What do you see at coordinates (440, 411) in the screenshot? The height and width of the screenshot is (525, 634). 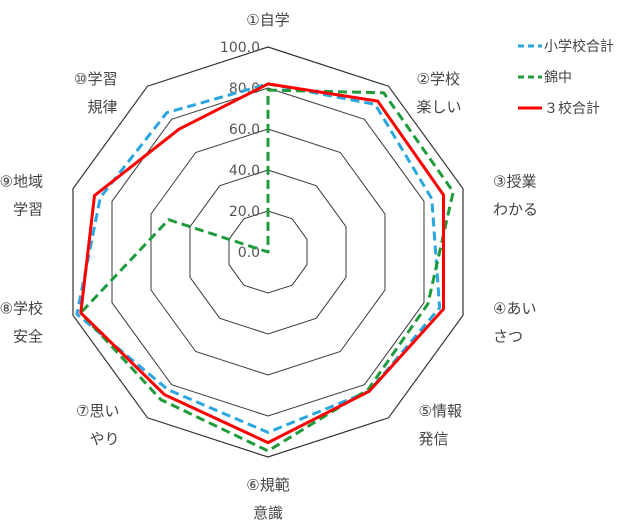 I see `category-label: ⑤情報` at bounding box center [440, 411].